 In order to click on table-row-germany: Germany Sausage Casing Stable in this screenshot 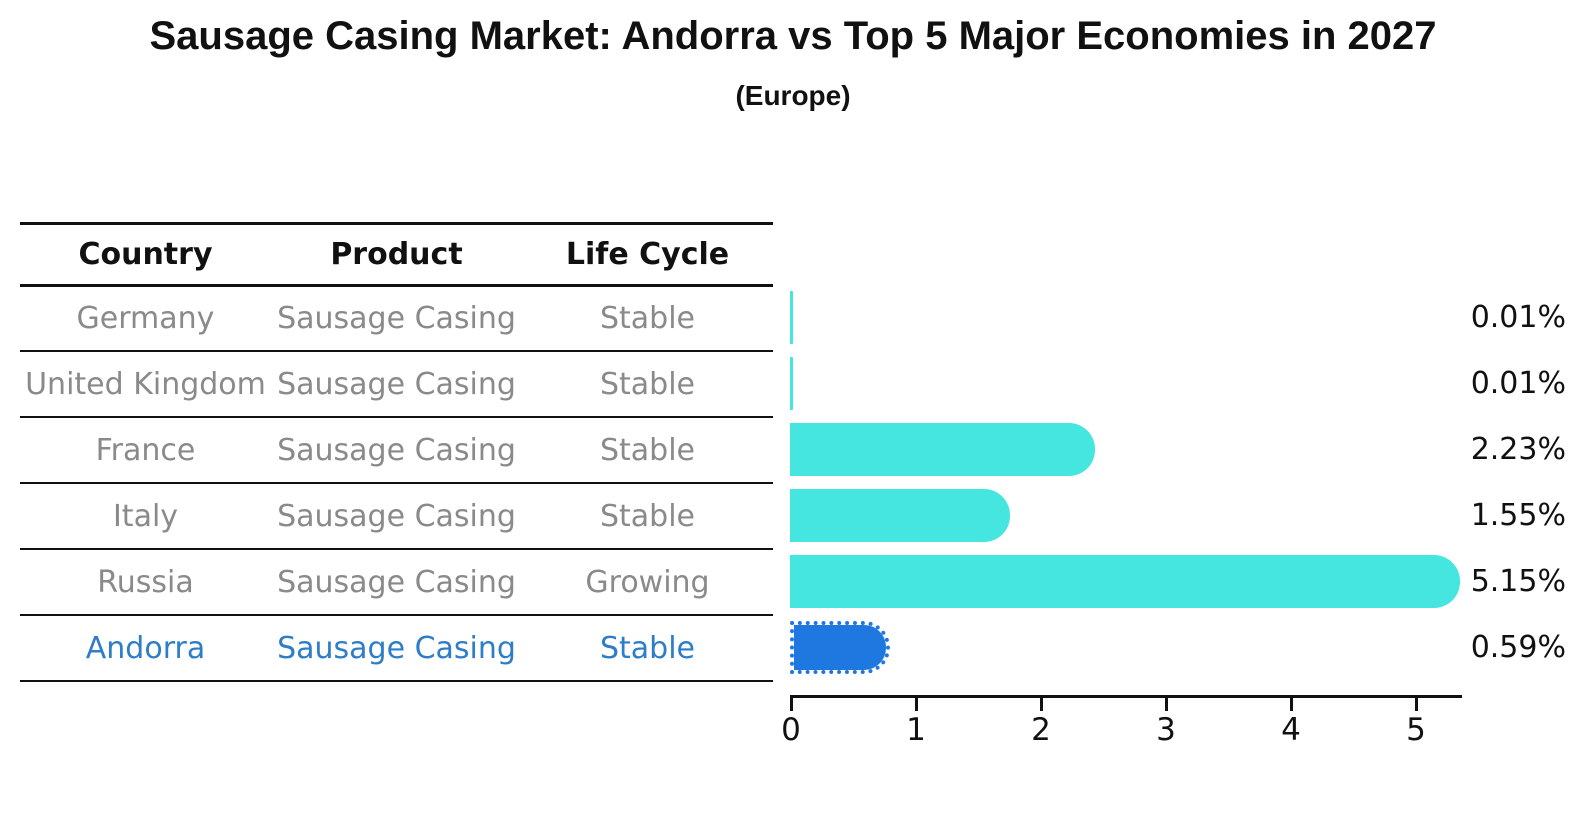, I will do `click(396, 318)`.